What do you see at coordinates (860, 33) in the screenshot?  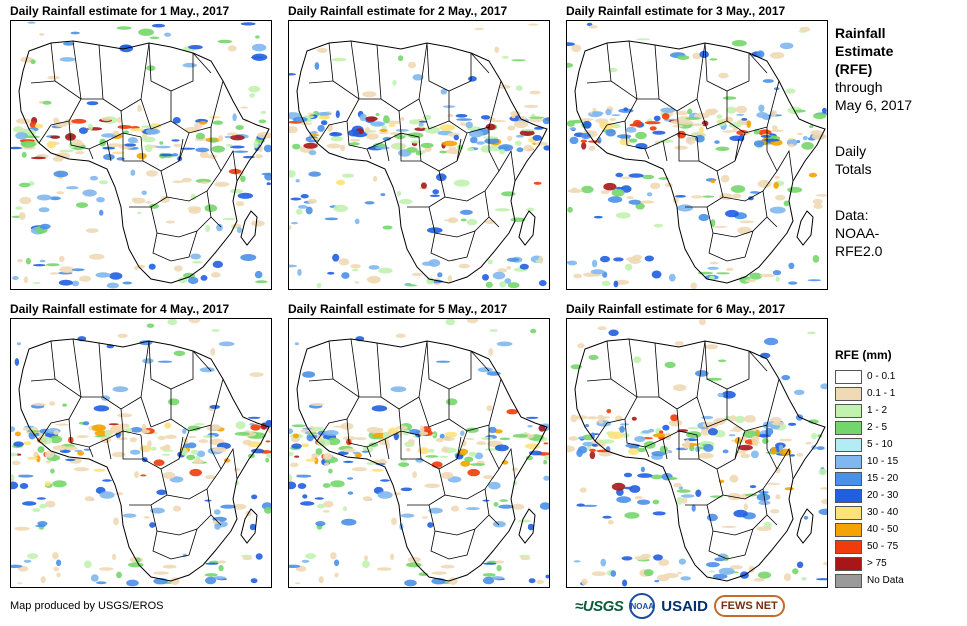 I see `sidebar-title-line: Rainfall` at bounding box center [860, 33].